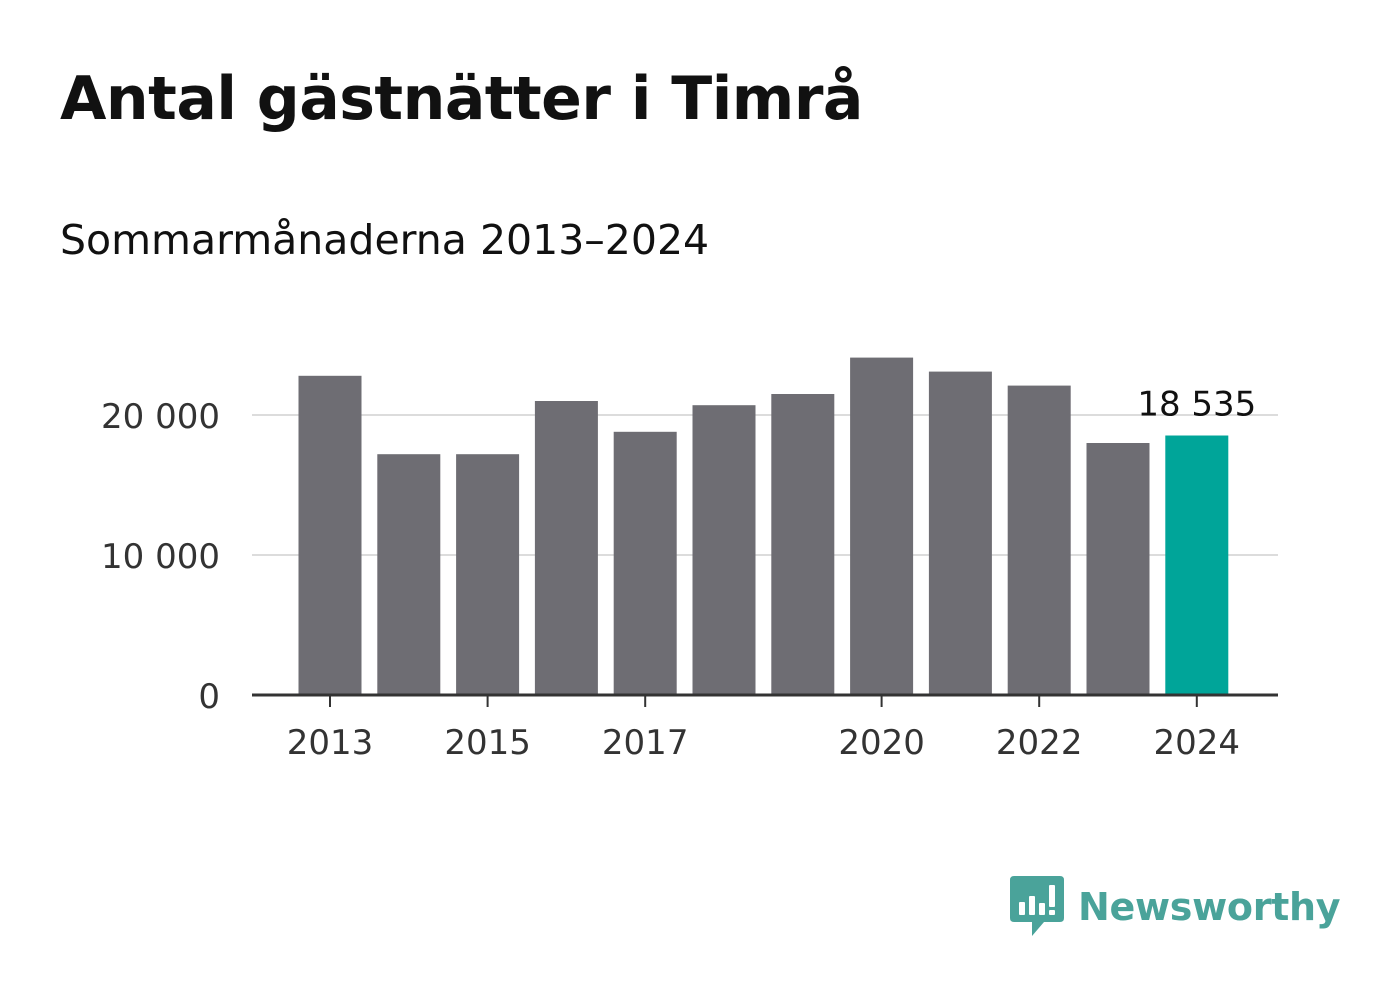 Image resolution: width=1382 pixels, height=999 pixels. Describe the element at coordinates (645, 743) in the screenshot. I see `x-tick-label: 2017` at that location.